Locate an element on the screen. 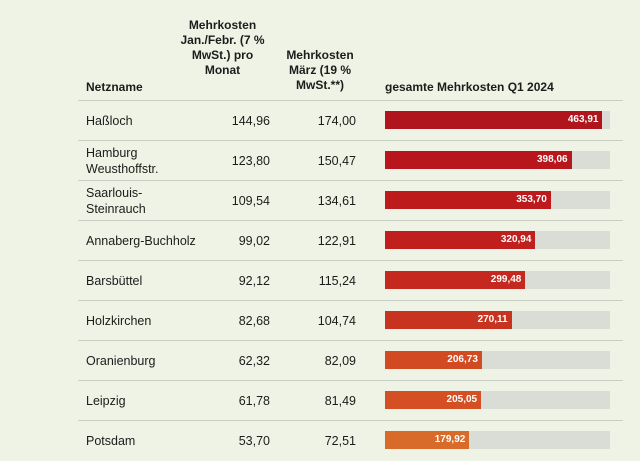 Image resolution: width=640 pixels, height=461 pixels. cost-maerz: 115,24 is located at coordinates (337, 281).